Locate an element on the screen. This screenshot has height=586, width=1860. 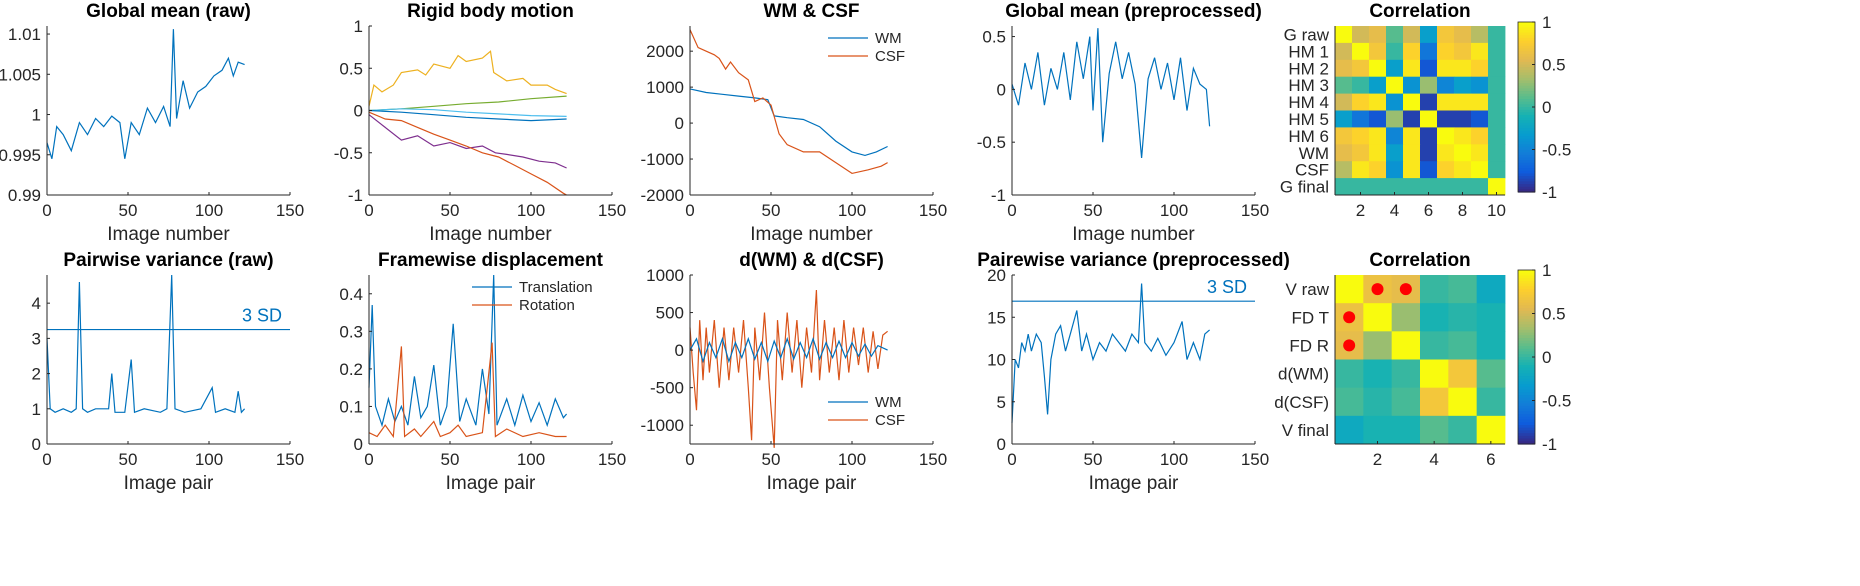
y-tick-label: 1.01 is located at coordinates (24, 34).